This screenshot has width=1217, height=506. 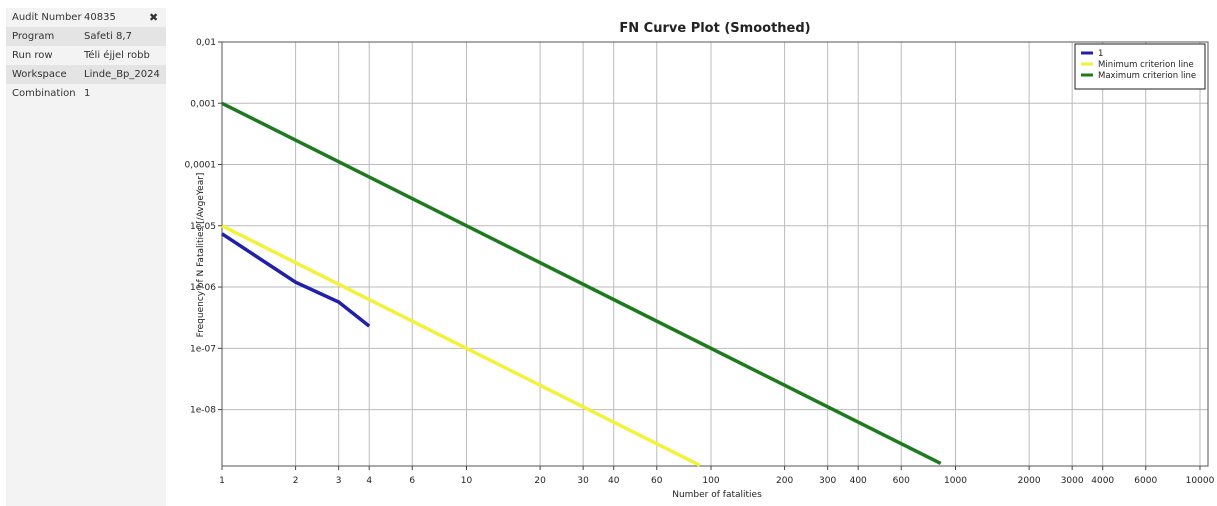 What do you see at coordinates (858, 481) in the screenshot?
I see `x-tick-label: 400` at bounding box center [858, 481].